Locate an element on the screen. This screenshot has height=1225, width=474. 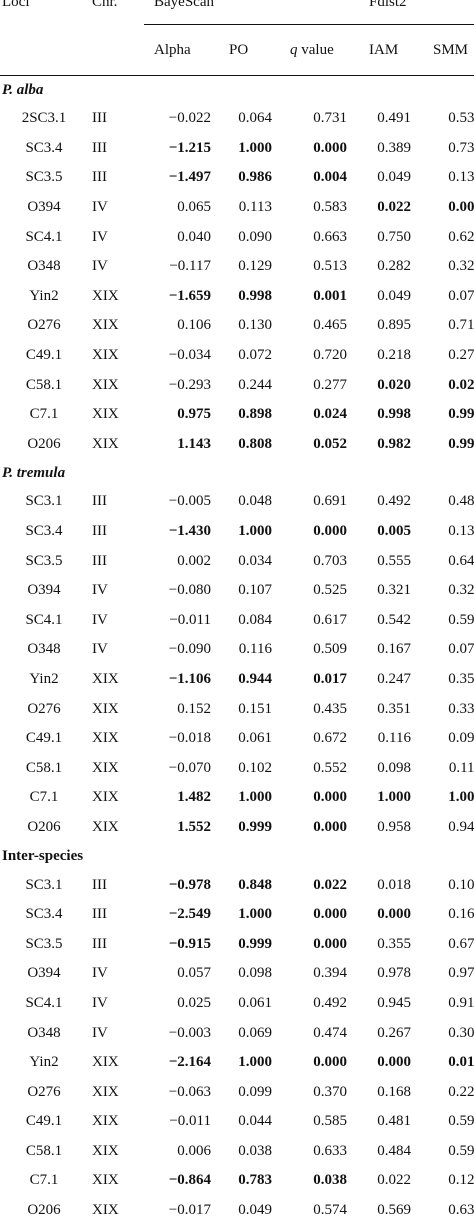
cell-q: 0.552 is located at coordinates (320, 768).